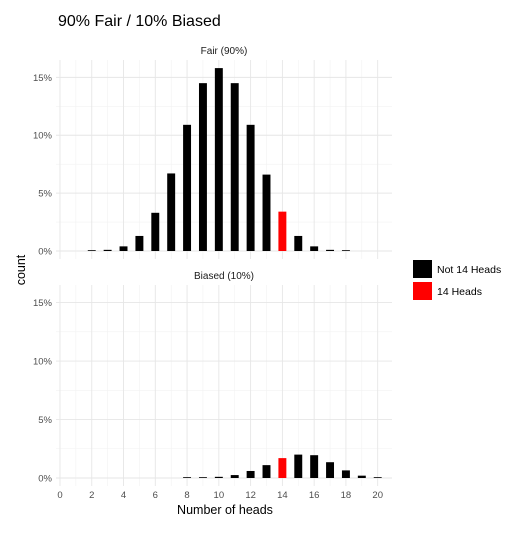  What do you see at coordinates (457, 280) in the screenshot?
I see `legend: Not 14 Heads 14 Heads` at bounding box center [457, 280].